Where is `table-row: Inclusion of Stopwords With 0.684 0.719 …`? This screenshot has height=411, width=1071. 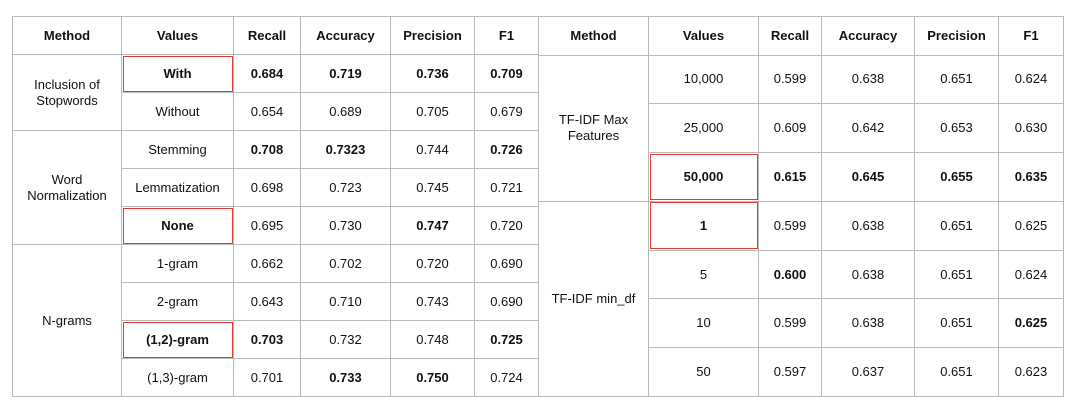
table-row: Inclusion of Stopwords With 0.684 0.719 … is located at coordinates (275, 92).